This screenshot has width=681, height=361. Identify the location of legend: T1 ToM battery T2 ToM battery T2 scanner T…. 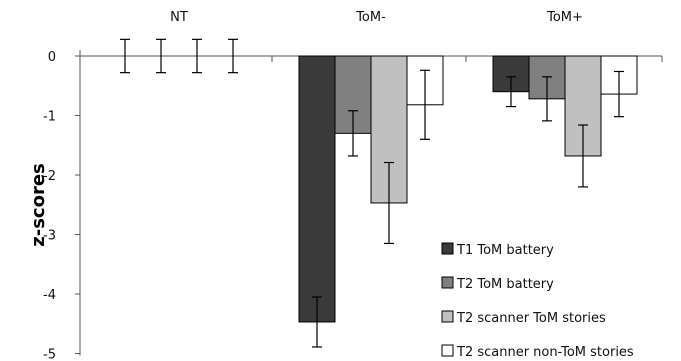
(537, 301).